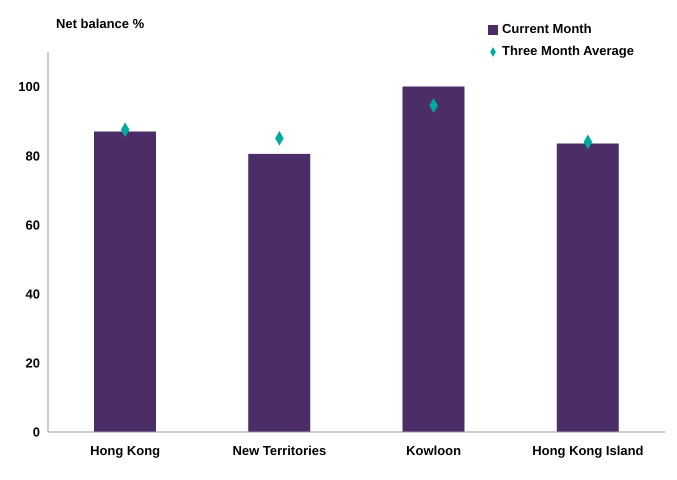 The height and width of the screenshot is (480, 677). What do you see at coordinates (33, 156) in the screenshot?
I see `y-tick-label: 80` at bounding box center [33, 156].